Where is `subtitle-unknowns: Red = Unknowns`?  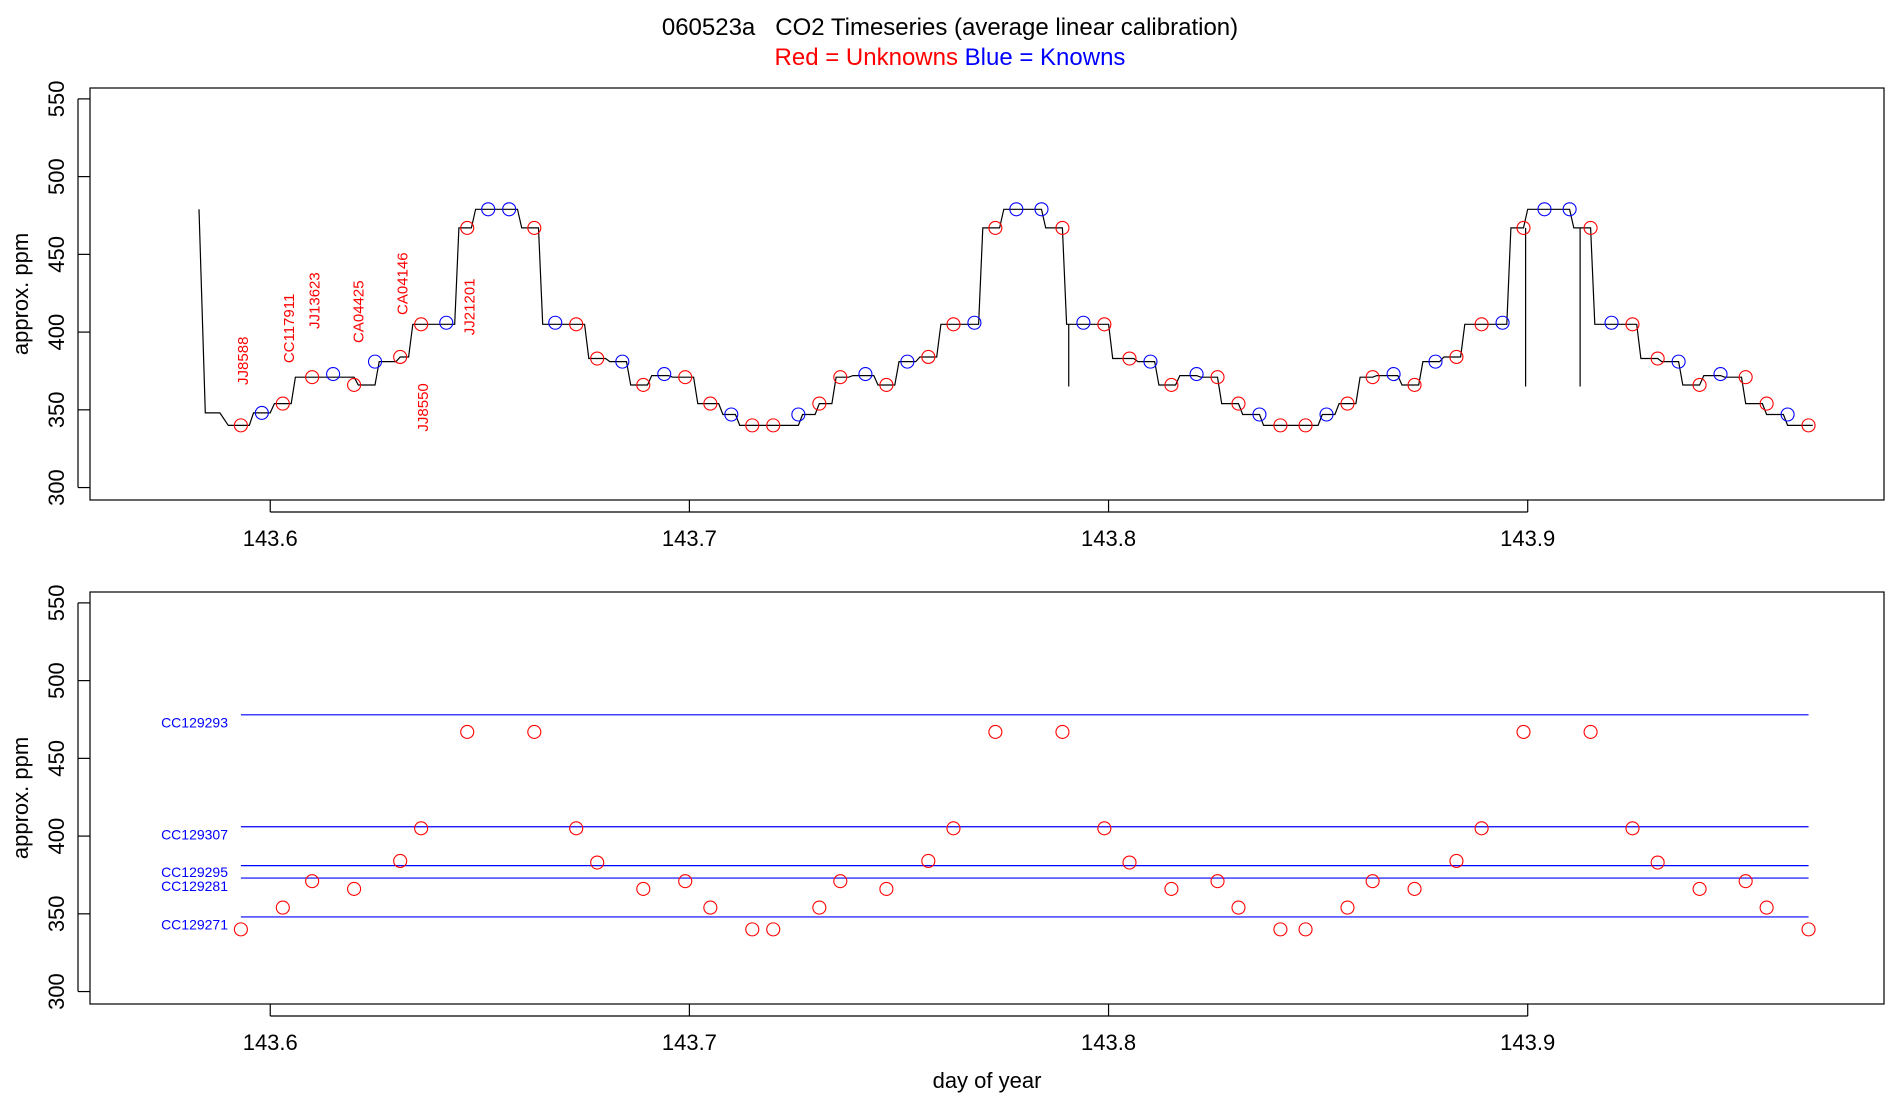
subtitle-unknowns: Red = Unknowns is located at coordinates (866, 57).